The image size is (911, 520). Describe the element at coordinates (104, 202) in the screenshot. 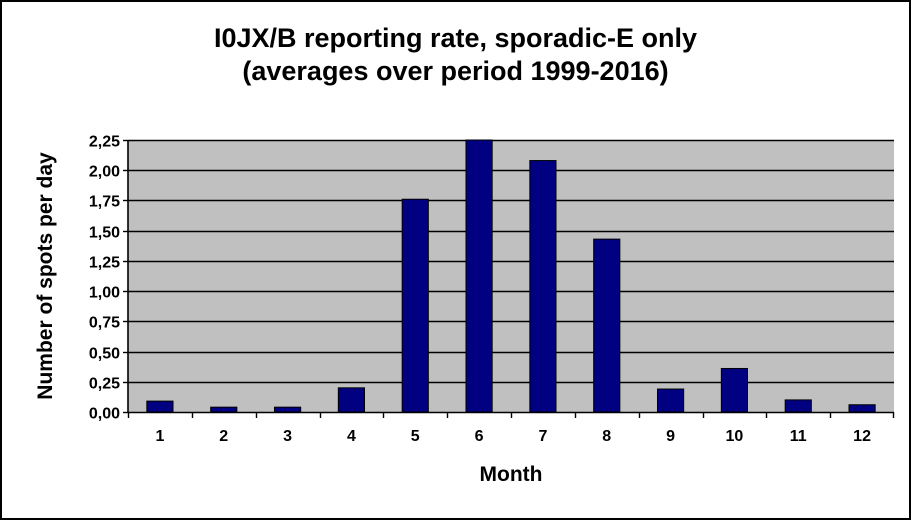

I see `y-tick-label: 1,75` at that location.